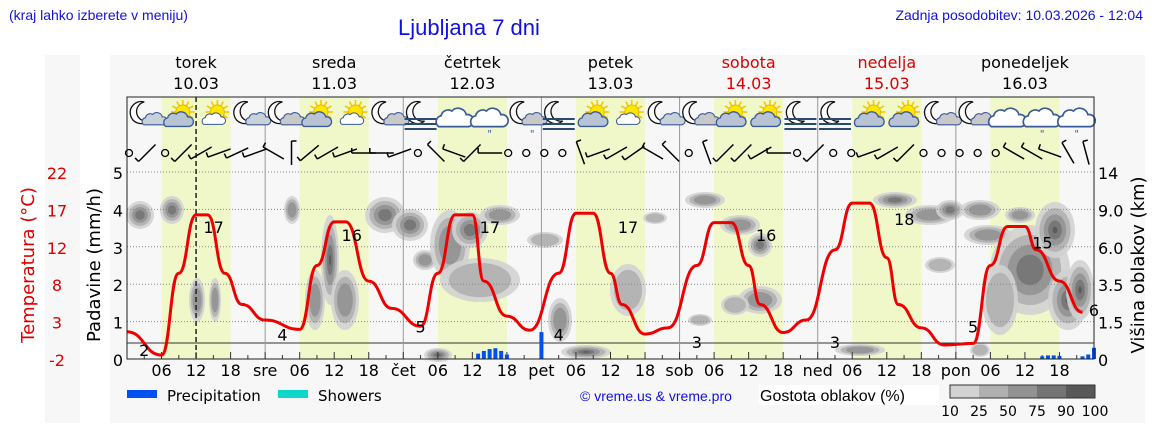 Image resolution: width=1152 pixels, height=443 pixels. I want to click on cloud-height-axis-tick: 14, so click(1108, 173).